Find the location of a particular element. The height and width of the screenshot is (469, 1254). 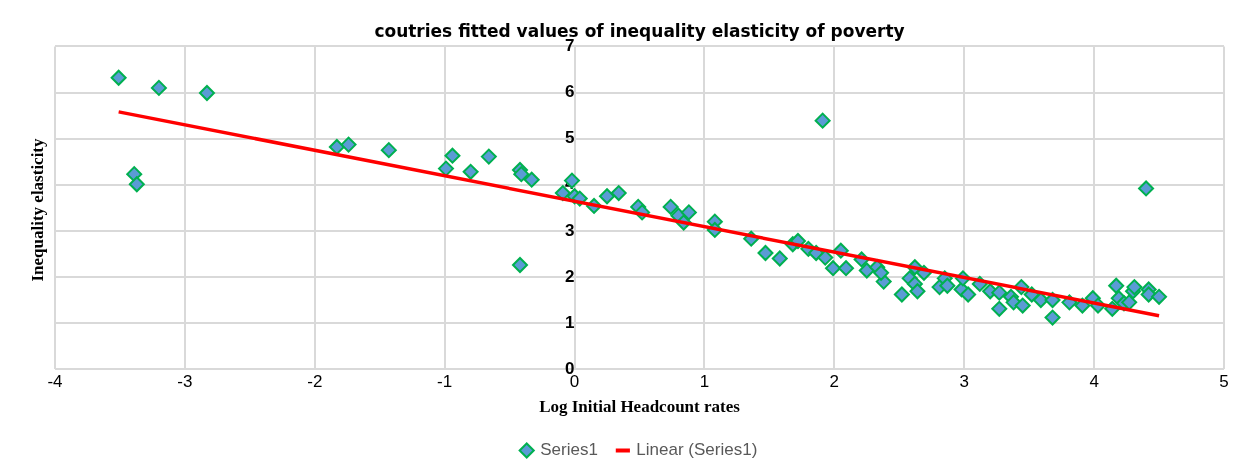

x-tick-label: 5 is located at coordinates (1224, 382).